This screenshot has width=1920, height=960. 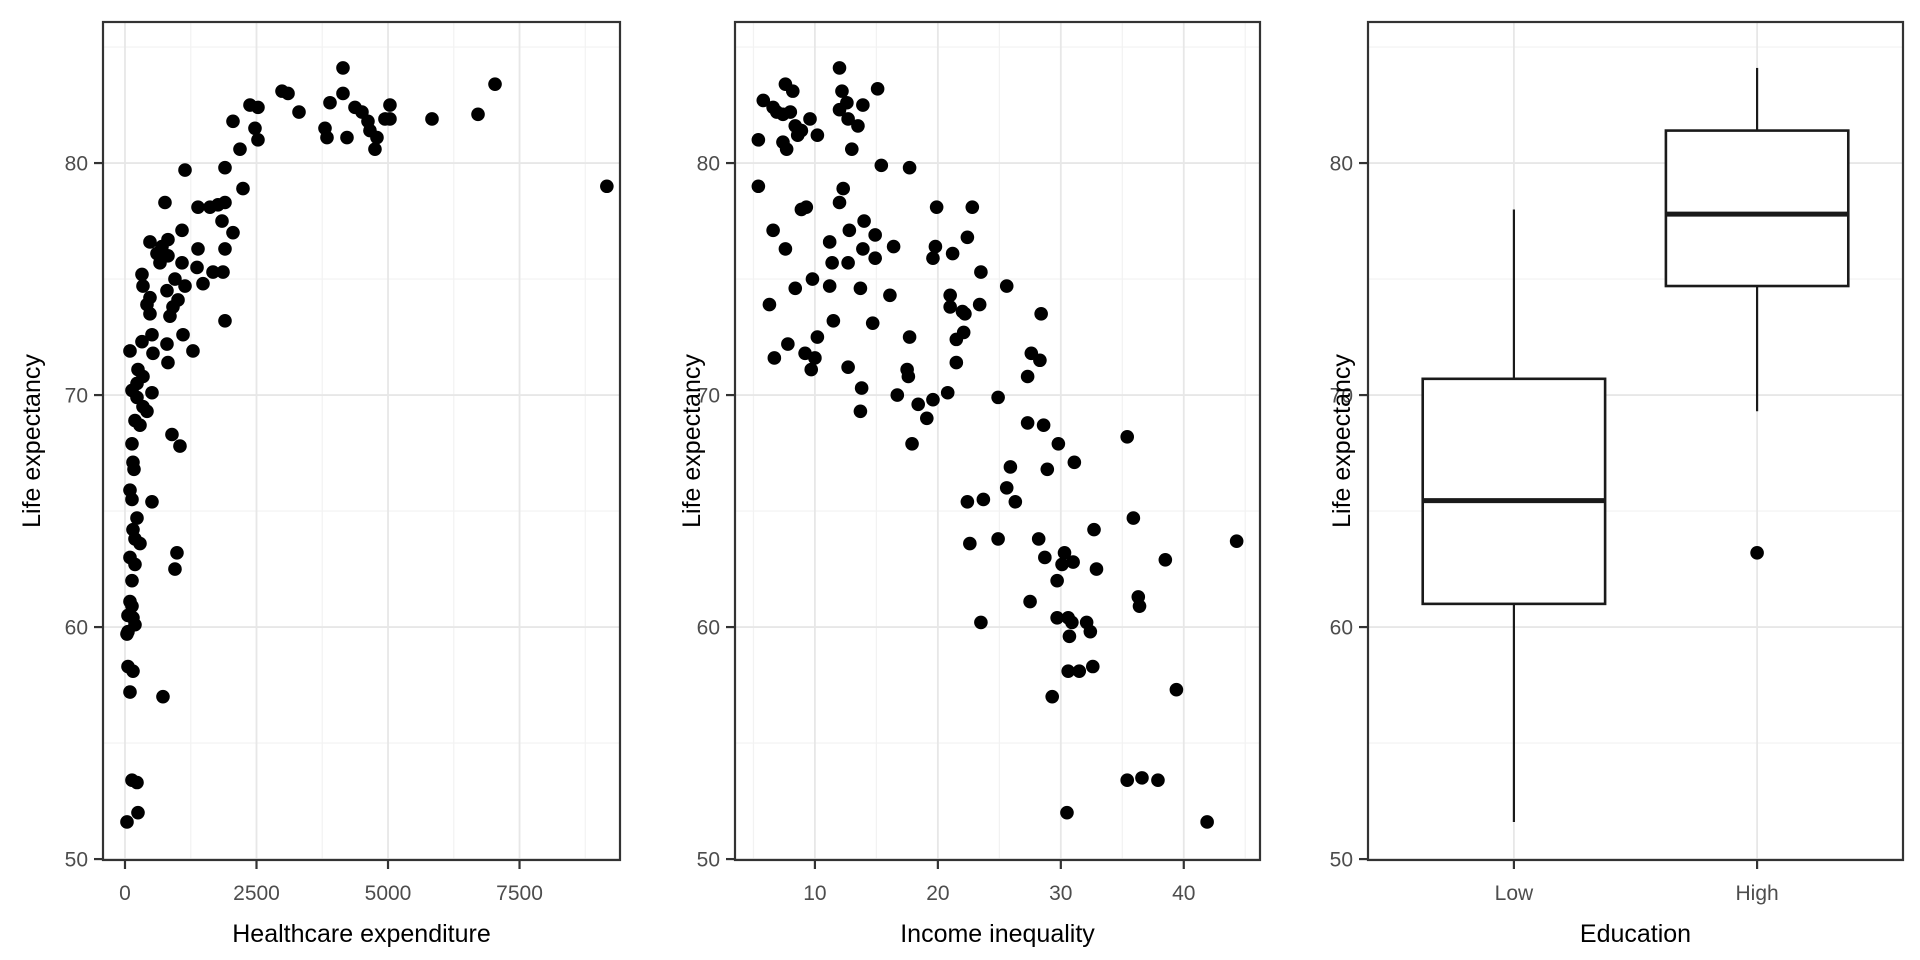 I want to click on y-tick-label: 50, so click(x=76, y=860).